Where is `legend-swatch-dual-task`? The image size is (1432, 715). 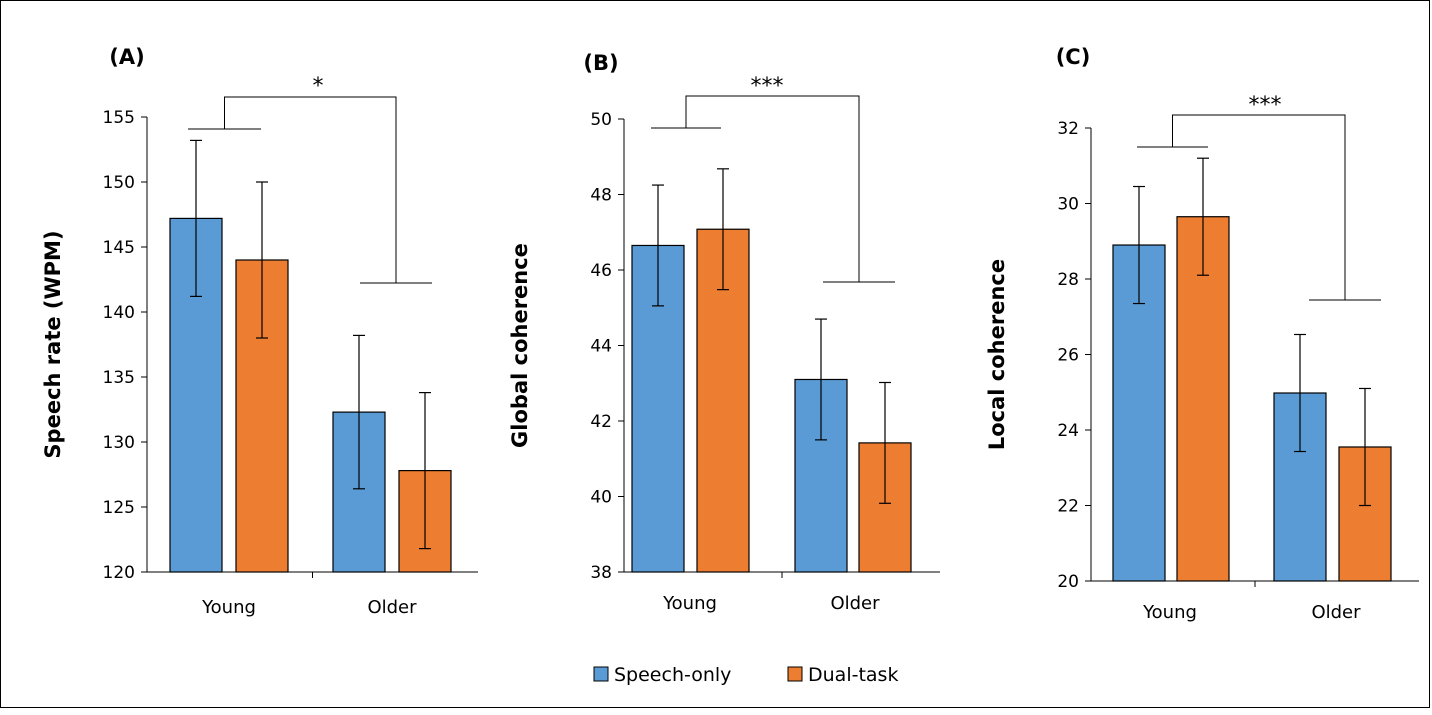
legend-swatch-dual-task is located at coordinates (795, 674).